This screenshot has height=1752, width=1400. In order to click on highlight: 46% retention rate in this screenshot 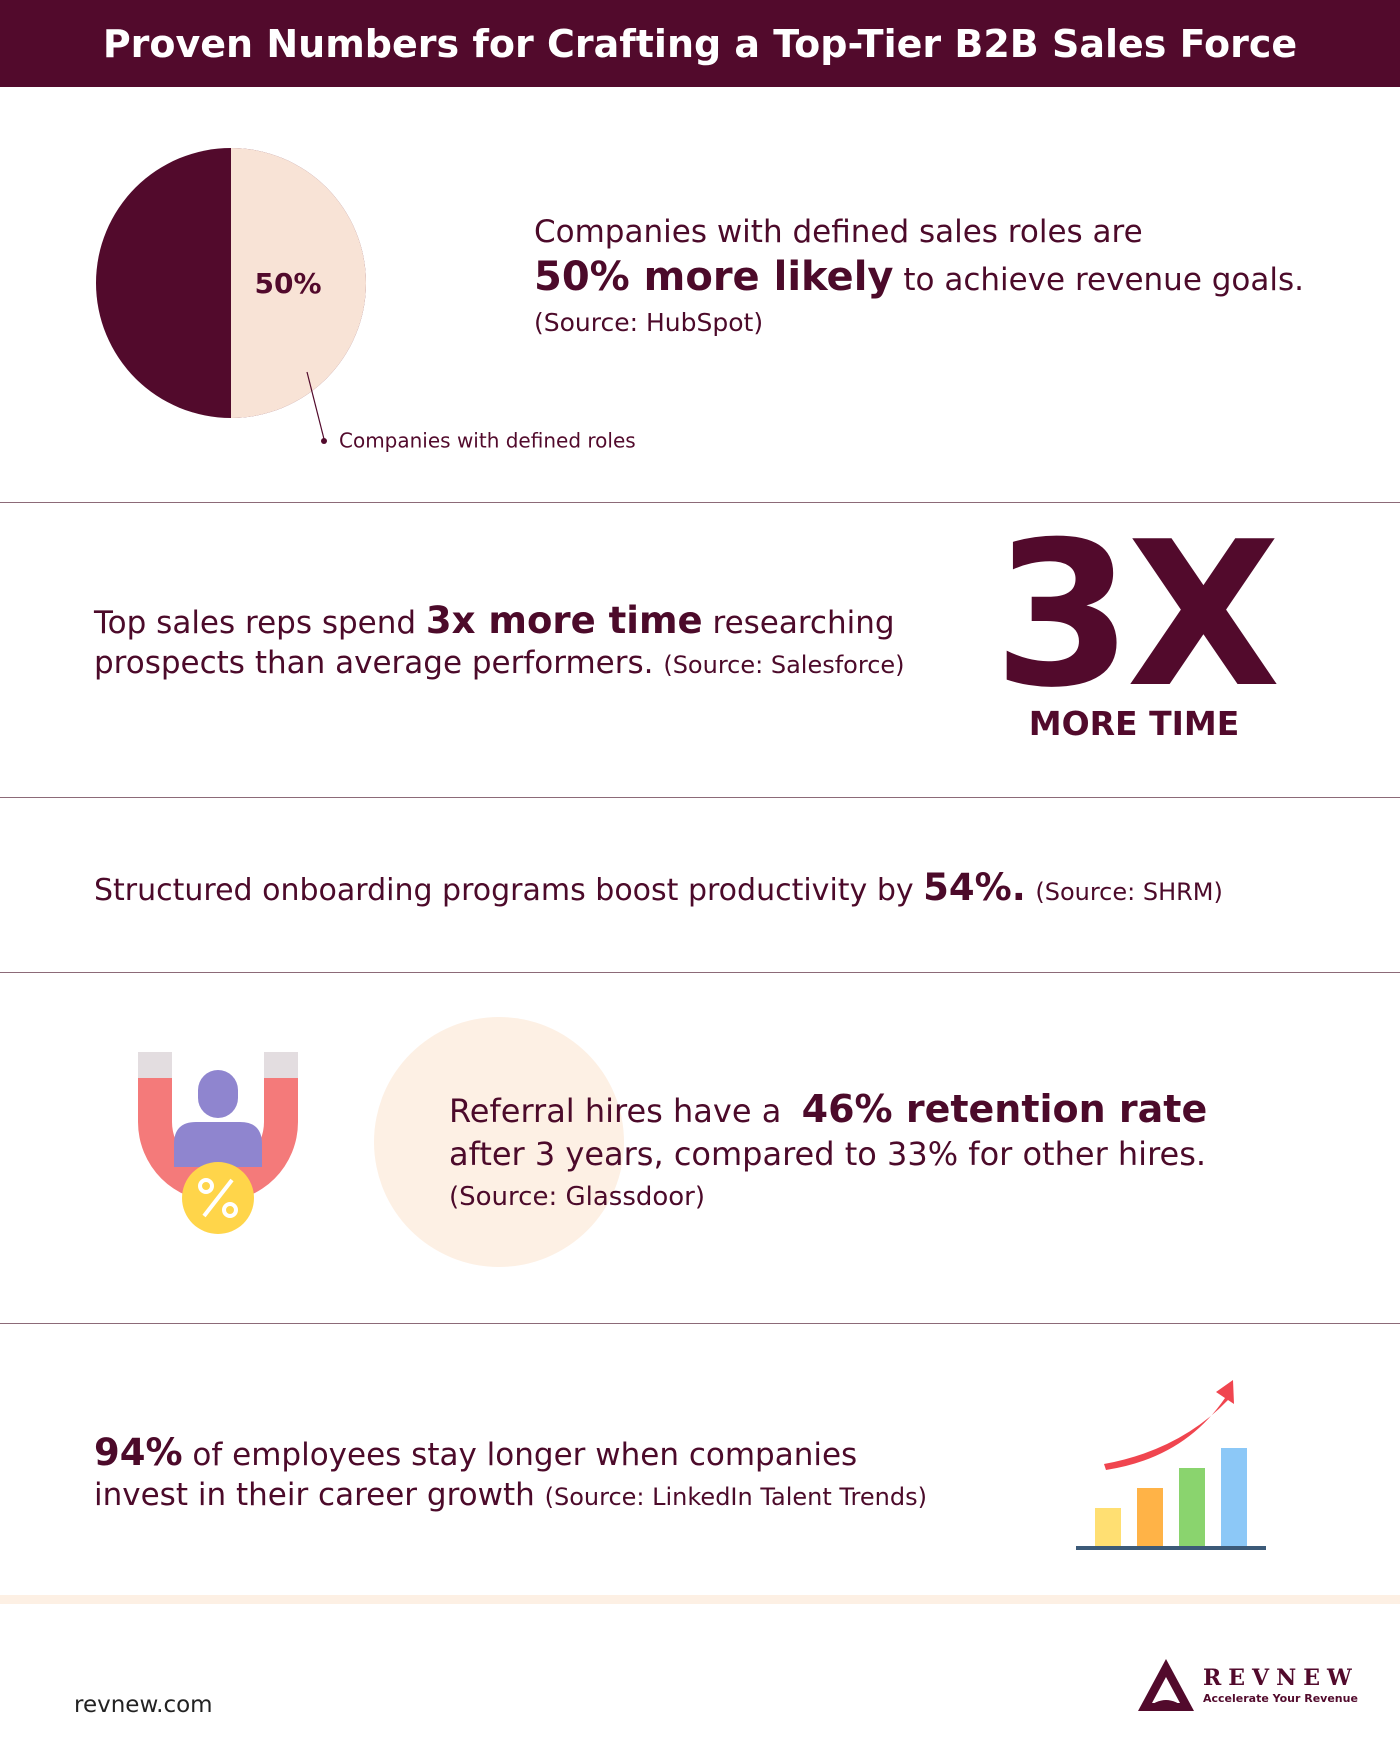, I will do `click(1004, 1109)`.